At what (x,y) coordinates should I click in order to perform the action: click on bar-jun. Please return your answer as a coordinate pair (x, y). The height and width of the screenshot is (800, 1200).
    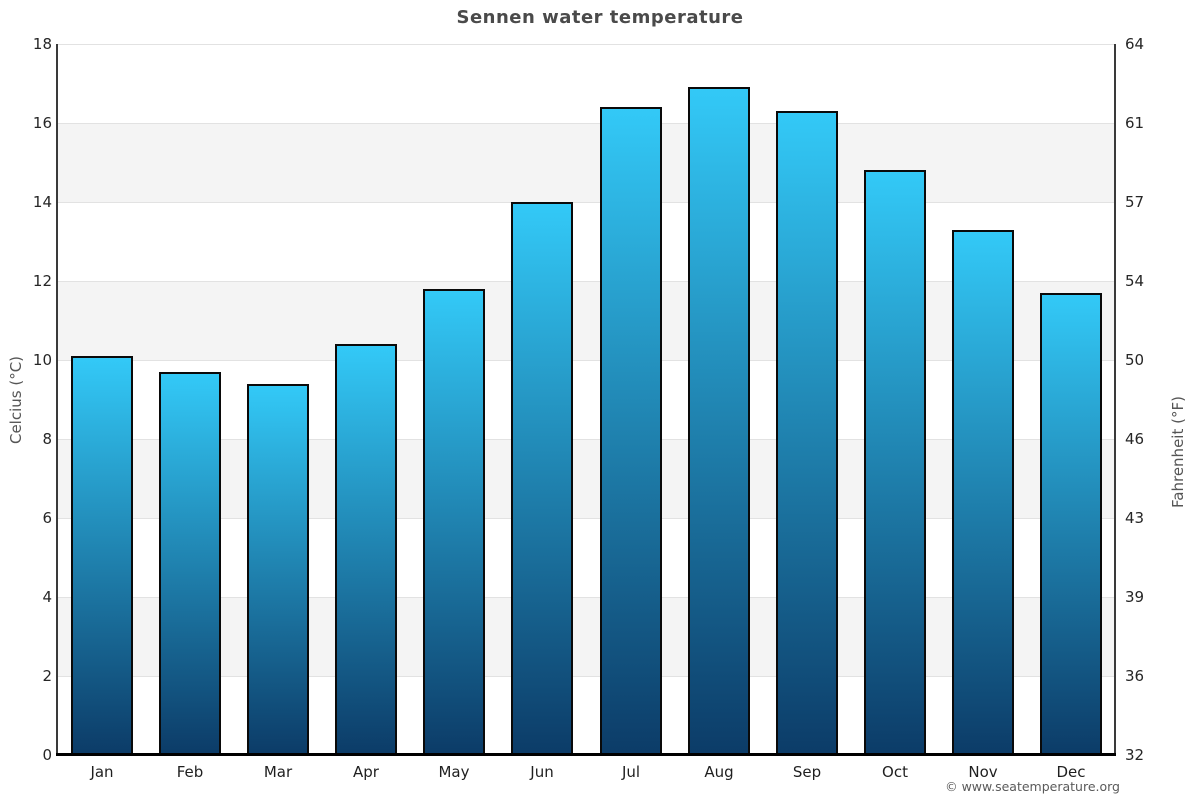
    Looking at the image, I should click on (542, 478).